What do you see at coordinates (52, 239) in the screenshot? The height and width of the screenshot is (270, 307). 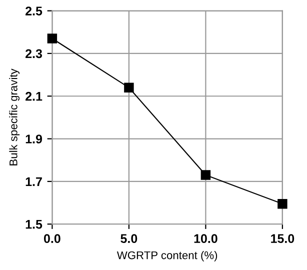 I see `x-tick-label: 0.0` at bounding box center [52, 239].